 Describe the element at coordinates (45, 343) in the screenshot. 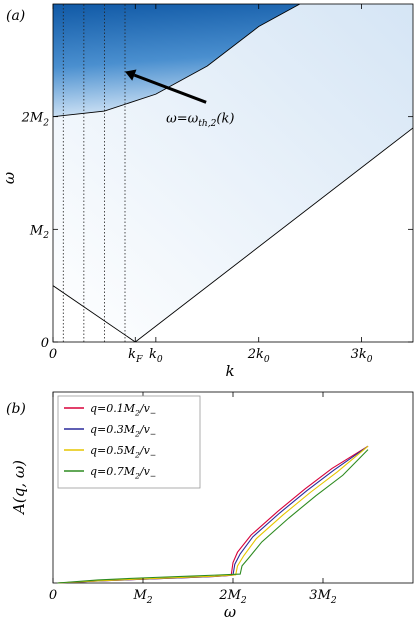

I see `a-ytick-label-0: 0` at that location.